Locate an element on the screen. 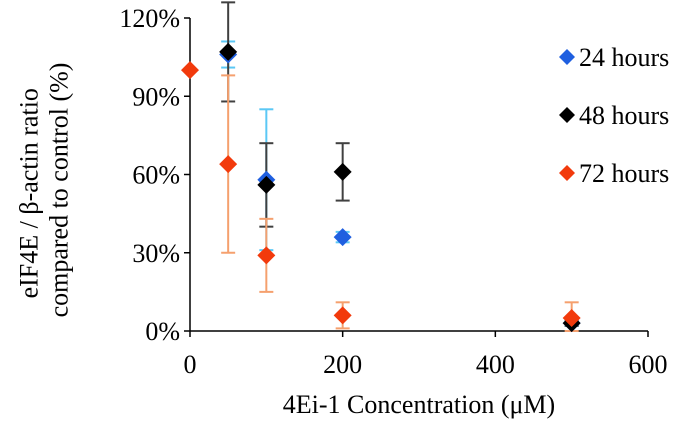 This screenshot has width=691, height=427. legend-label-72-hours: 72 hours is located at coordinates (624, 173).